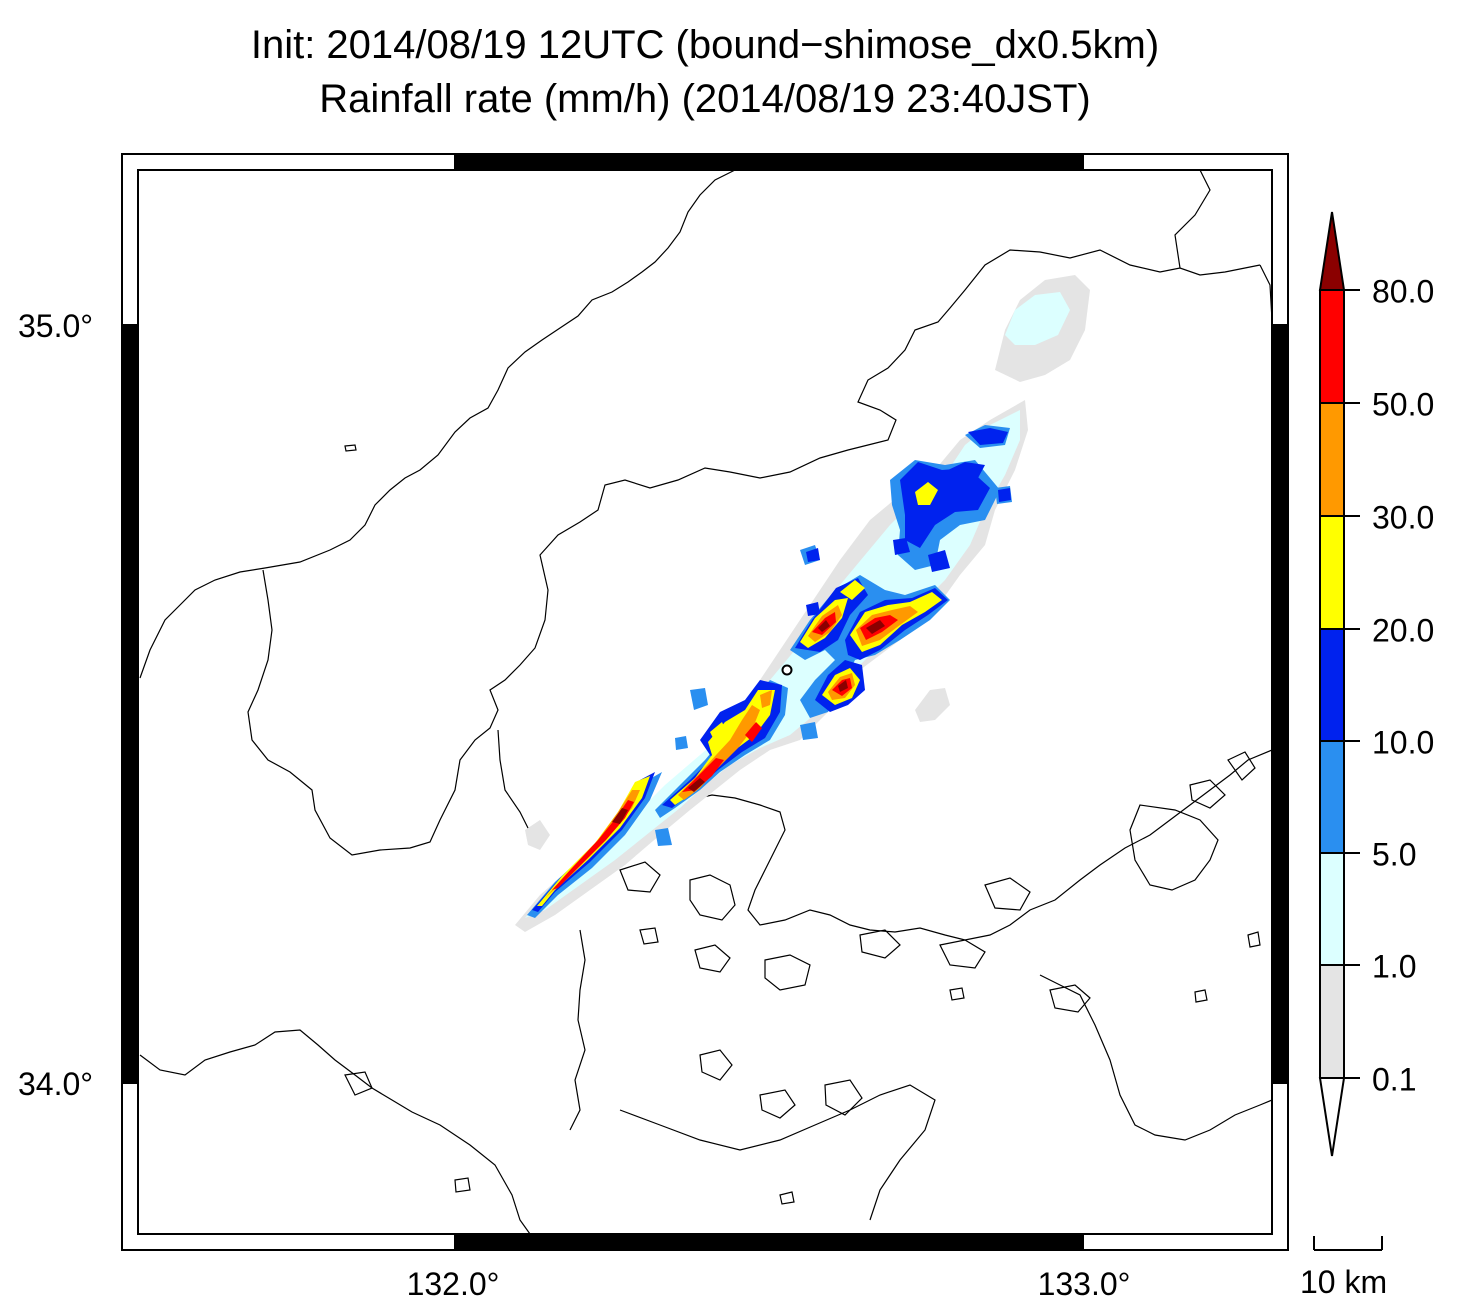 The height and width of the screenshot is (1316, 1467). What do you see at coordinates (787, 670) in the screenshot?
I see `location-marker` at bounding box center [787, 670].